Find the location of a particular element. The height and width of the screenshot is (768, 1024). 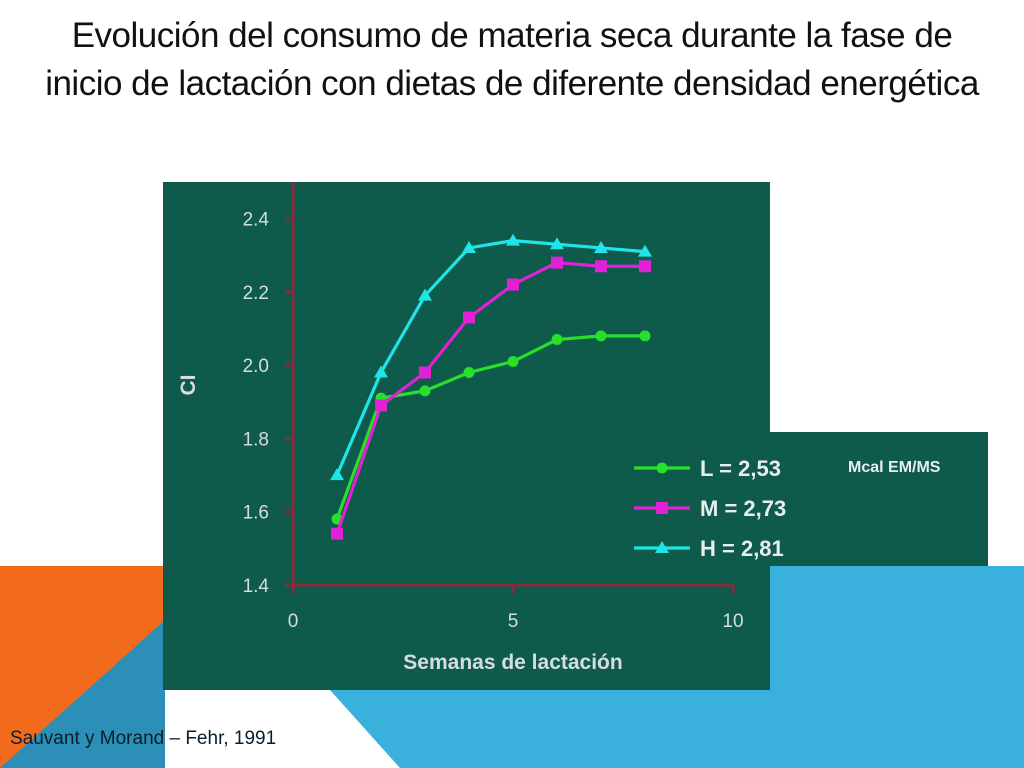

y-tick-label: 2.4 is located at coordinates (256, 220).